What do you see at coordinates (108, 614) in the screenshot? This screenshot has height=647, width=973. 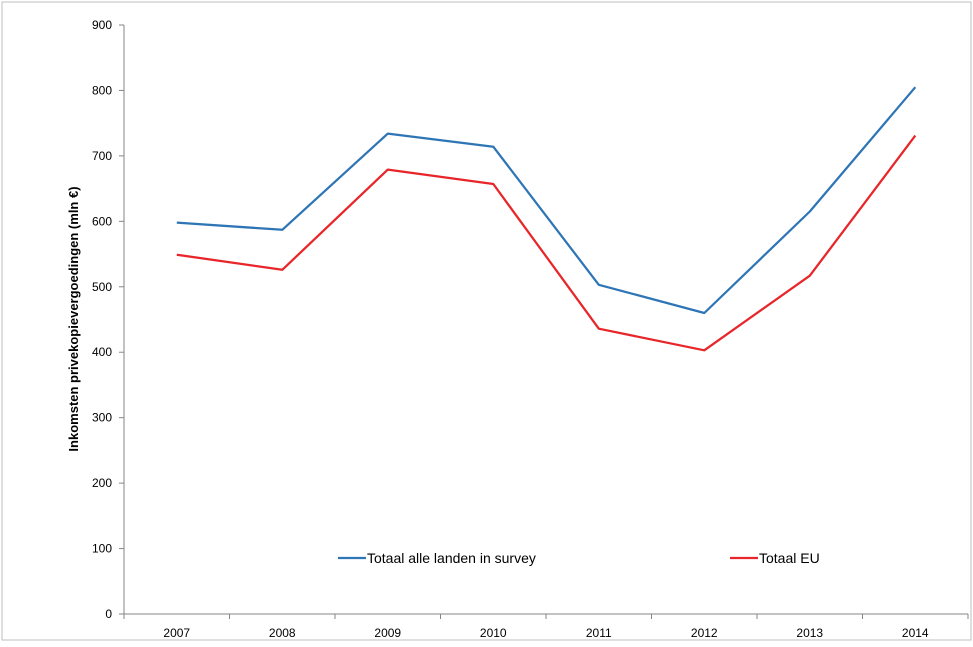 I see `y-tick-label: 0` at bounding box center [108, 614].